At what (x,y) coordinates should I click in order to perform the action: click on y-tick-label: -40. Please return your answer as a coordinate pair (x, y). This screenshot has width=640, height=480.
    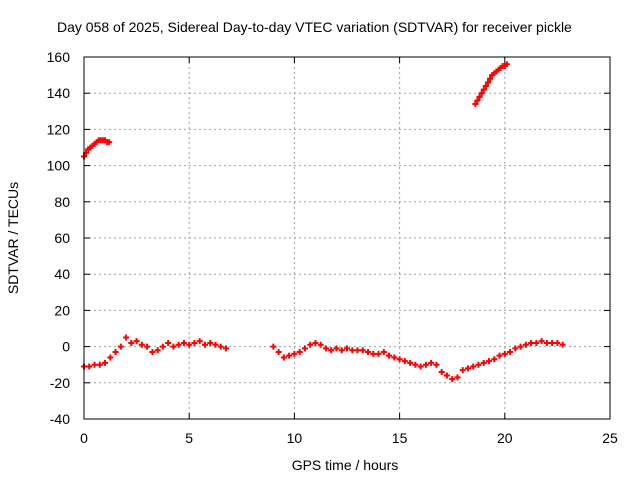
    Looking at the image, I should click on (60, 419).